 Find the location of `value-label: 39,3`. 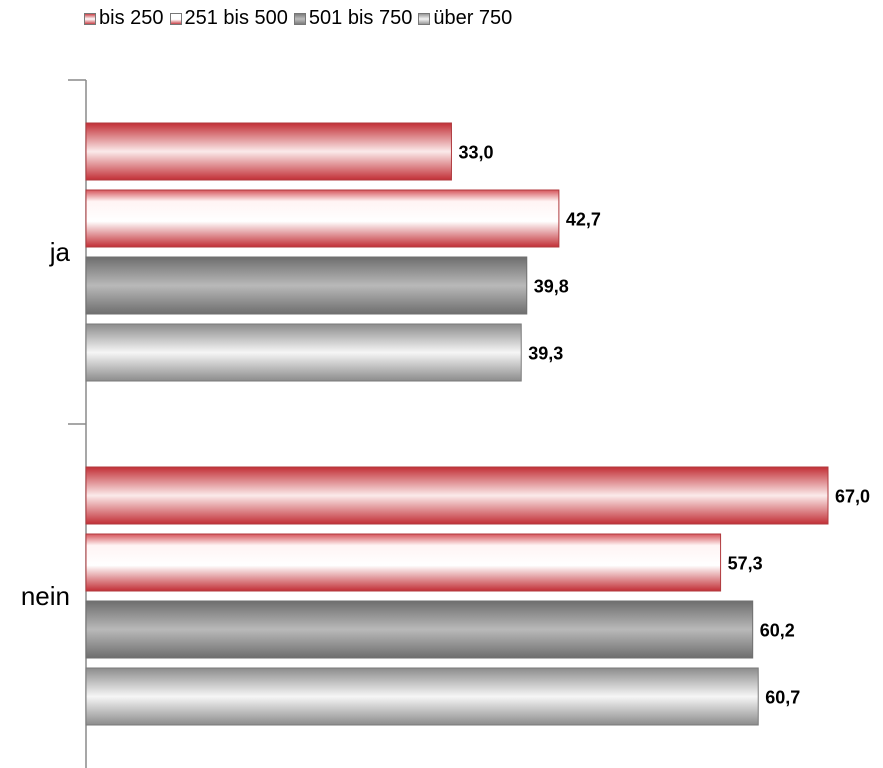

value-label: 39,3 is located at coordinates (545, 354).